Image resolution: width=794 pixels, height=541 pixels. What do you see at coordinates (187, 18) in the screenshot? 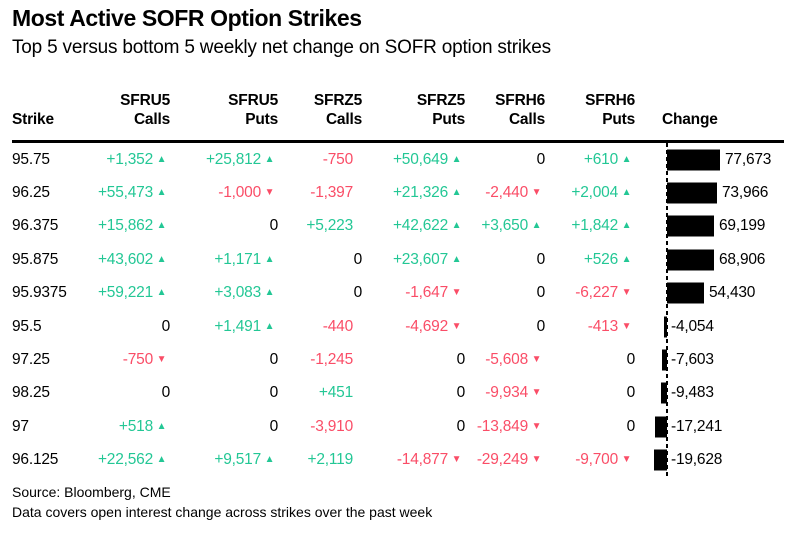
I see `page-title: Most Active SOFR Option Strikes` at bounding box center [187, 18].